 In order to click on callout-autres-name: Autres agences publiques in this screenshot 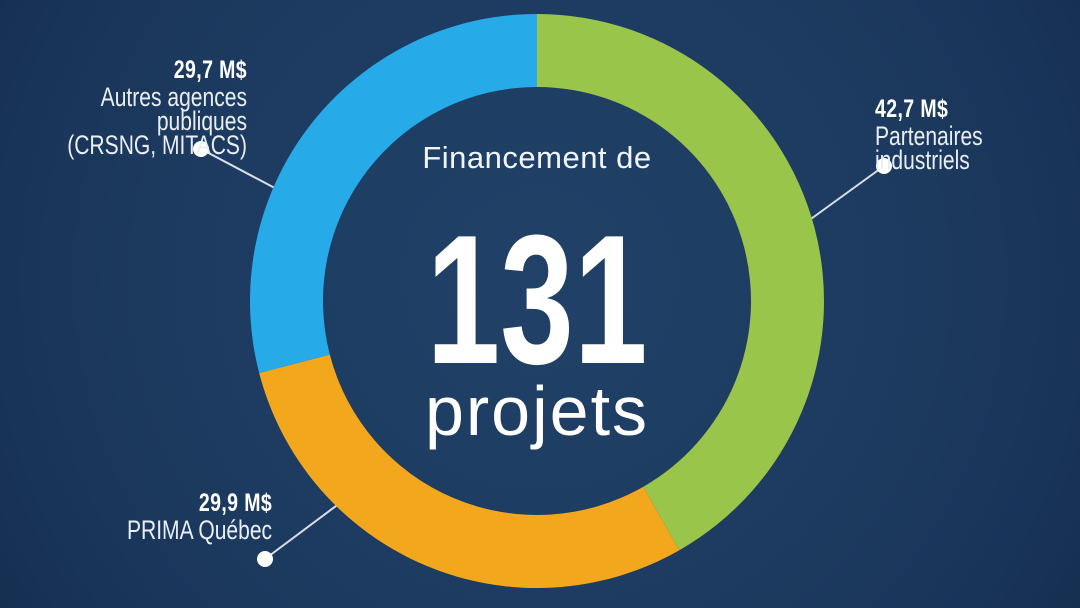, I will do `click(173, 109)`.